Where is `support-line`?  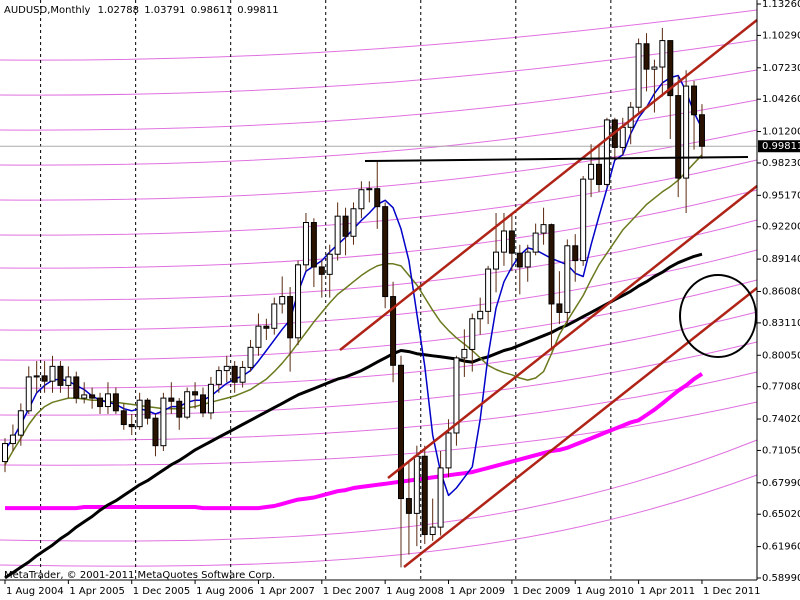 support-line is located at coordinates (556, 159).